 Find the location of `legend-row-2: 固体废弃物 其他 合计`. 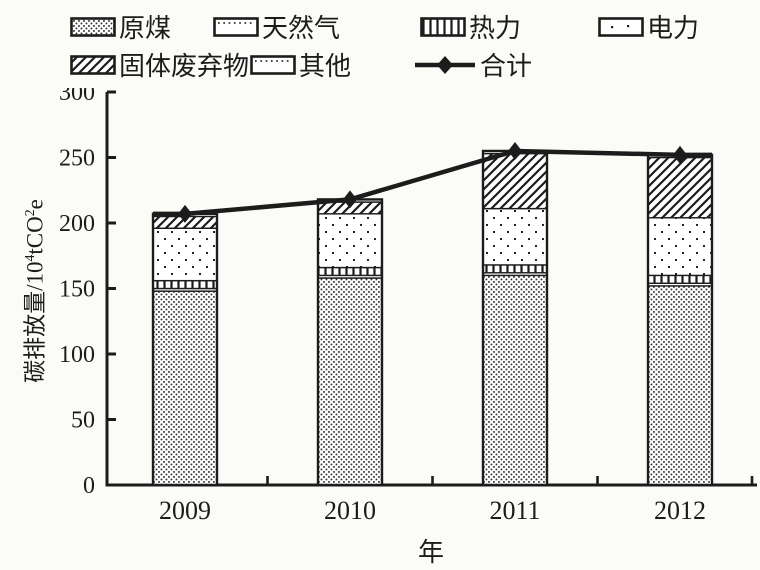

legend-row-2: 固体废弃物 其他 合计 is located at coordinates (380, 64).